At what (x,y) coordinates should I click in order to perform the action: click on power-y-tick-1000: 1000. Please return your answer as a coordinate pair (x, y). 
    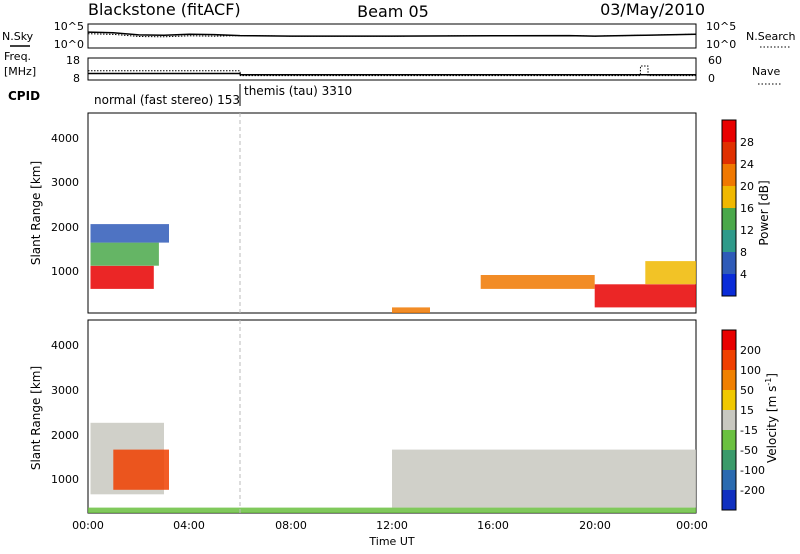
    Looking at the image, I should click on (65, 271).